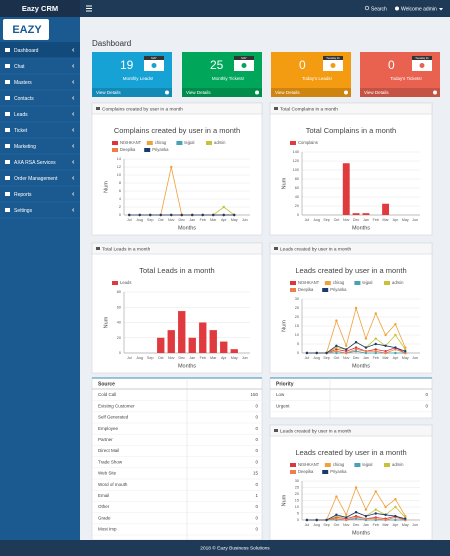 This screenshot has width=450, height=556. What do you see at coordinates (104, 517) in the screenshot?
I see `table-cell: Grade` at bounding box center [104, 517].